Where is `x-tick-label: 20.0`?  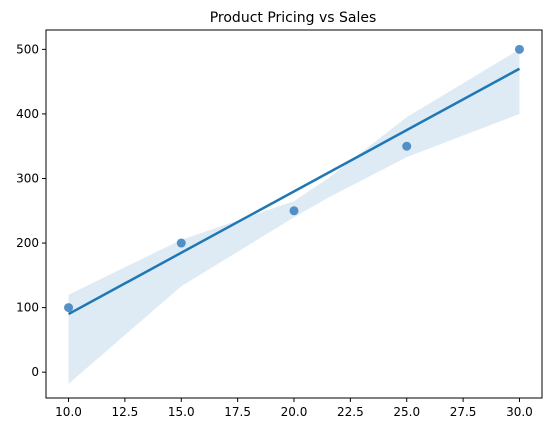 x-tick-label: 20.0 is located at coordinates (294, 412).